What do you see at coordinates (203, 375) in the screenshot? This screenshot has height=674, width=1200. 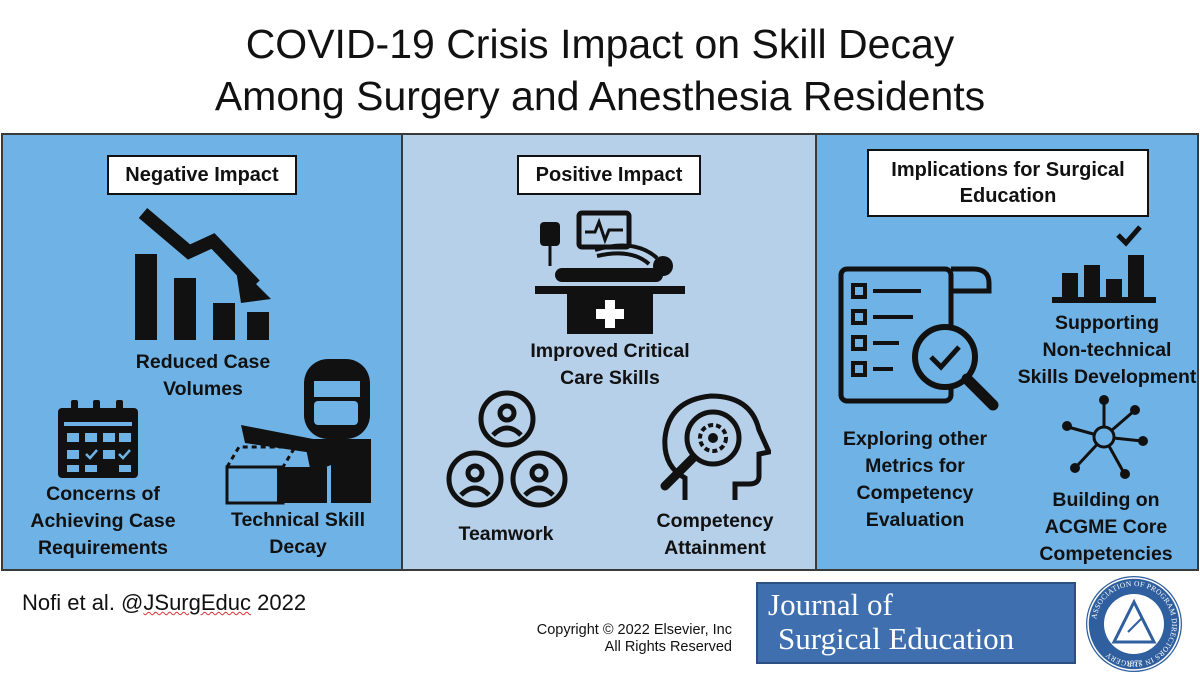 I see `reduced-case-label: Reduced Case Volumes` at bounding box center [203, 375].